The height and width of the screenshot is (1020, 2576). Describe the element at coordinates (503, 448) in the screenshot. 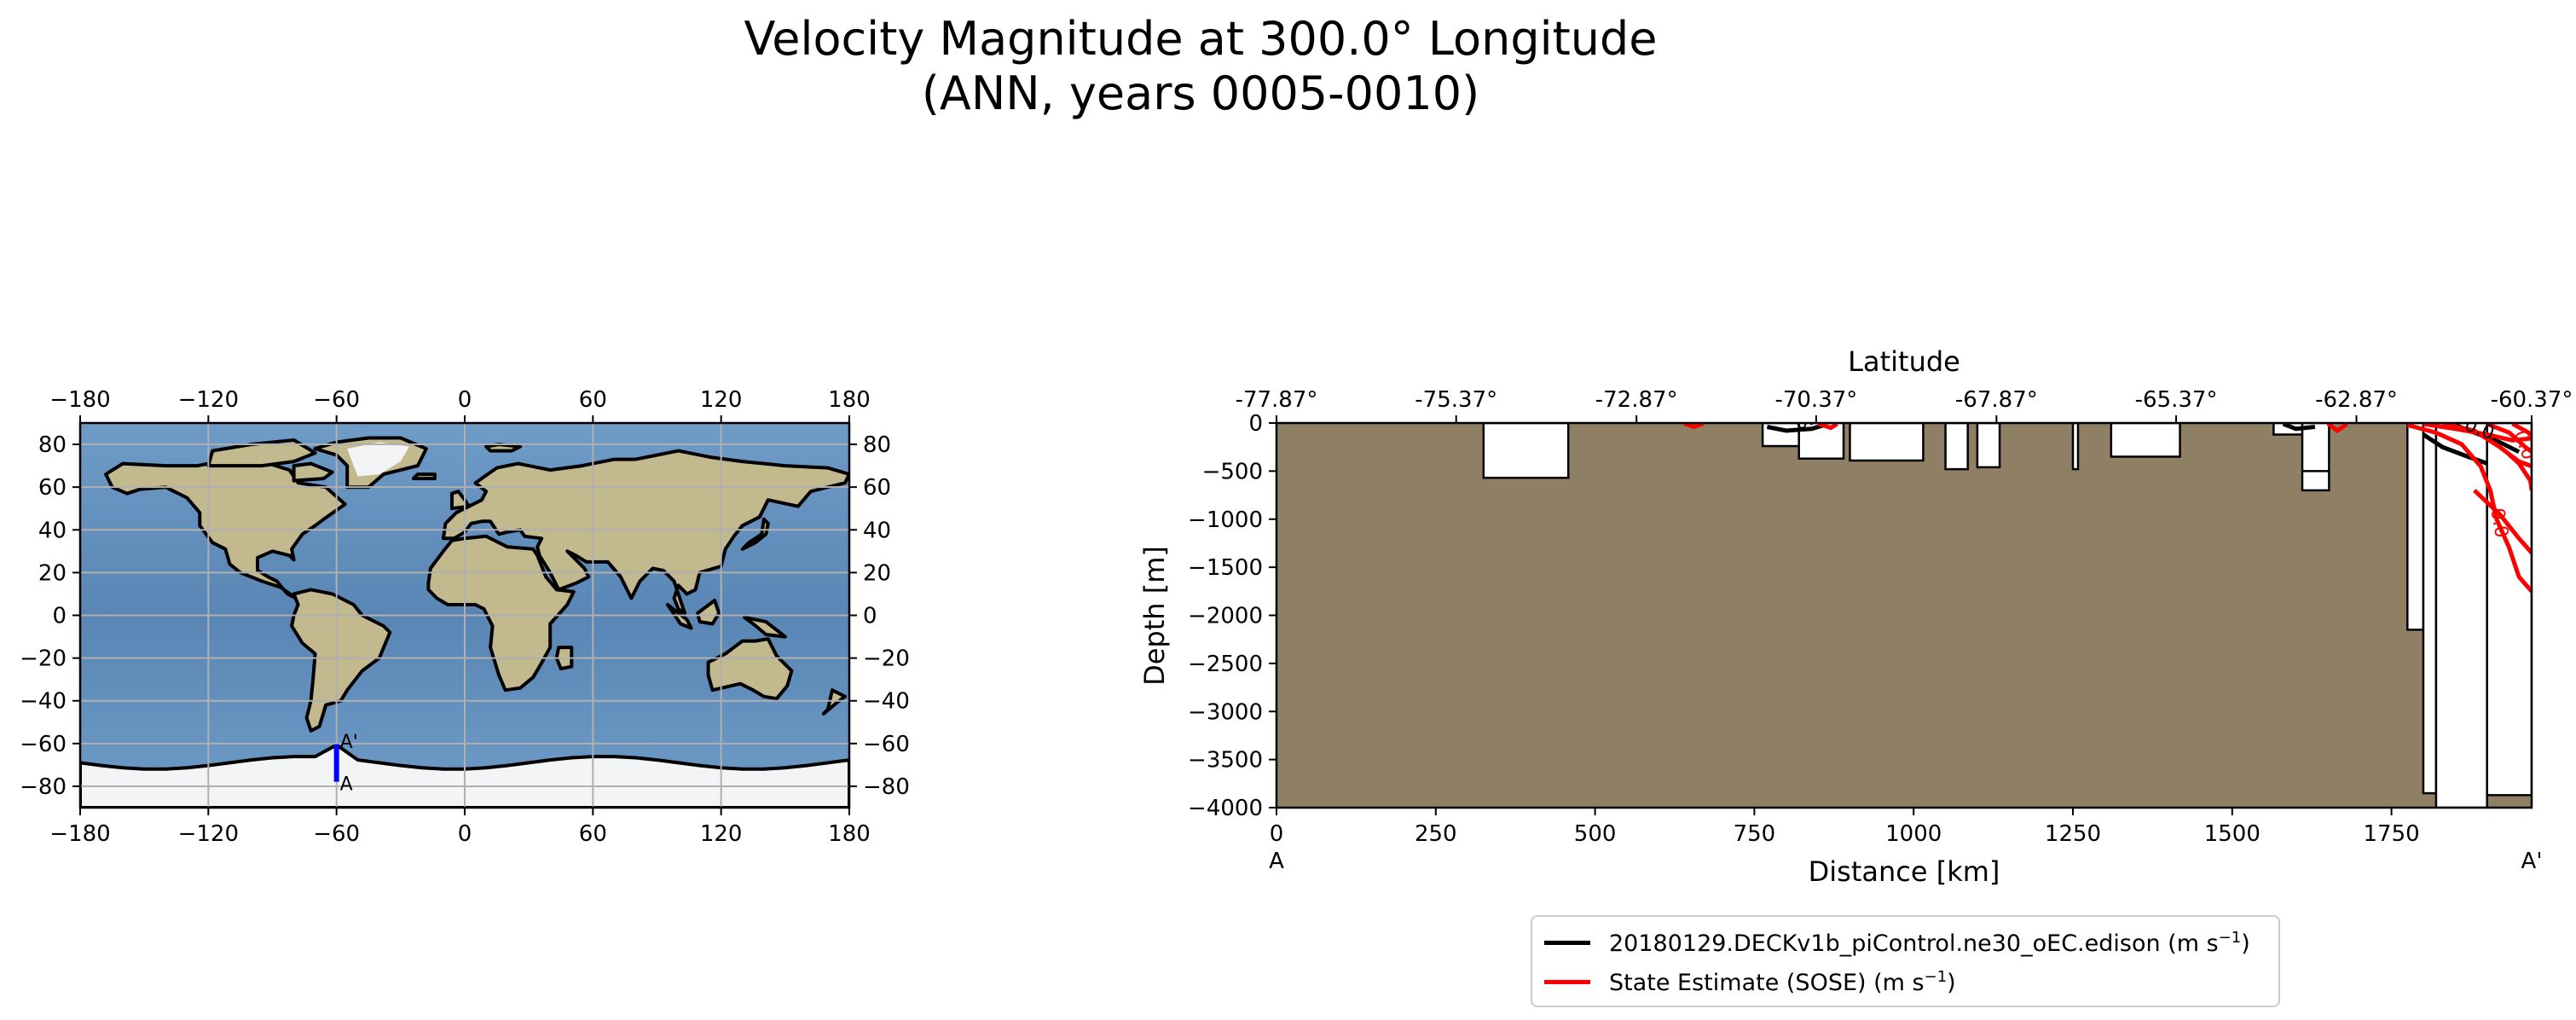

I see `continent-svalbard` at that location.